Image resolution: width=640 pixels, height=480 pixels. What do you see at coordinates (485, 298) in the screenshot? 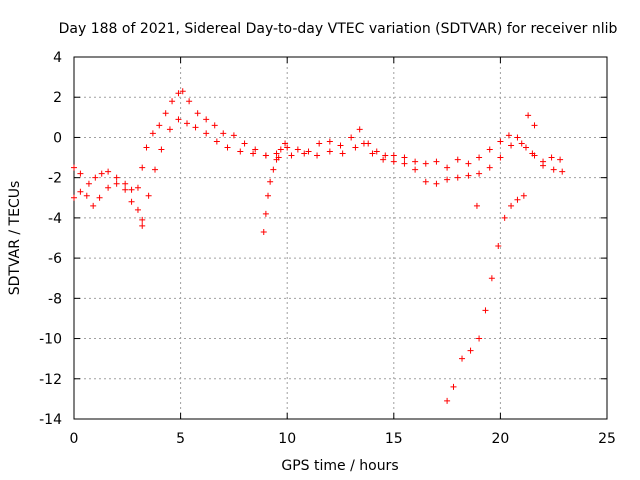
I see `series-recovery-from-17.5h` at bounding box center [485, 298].